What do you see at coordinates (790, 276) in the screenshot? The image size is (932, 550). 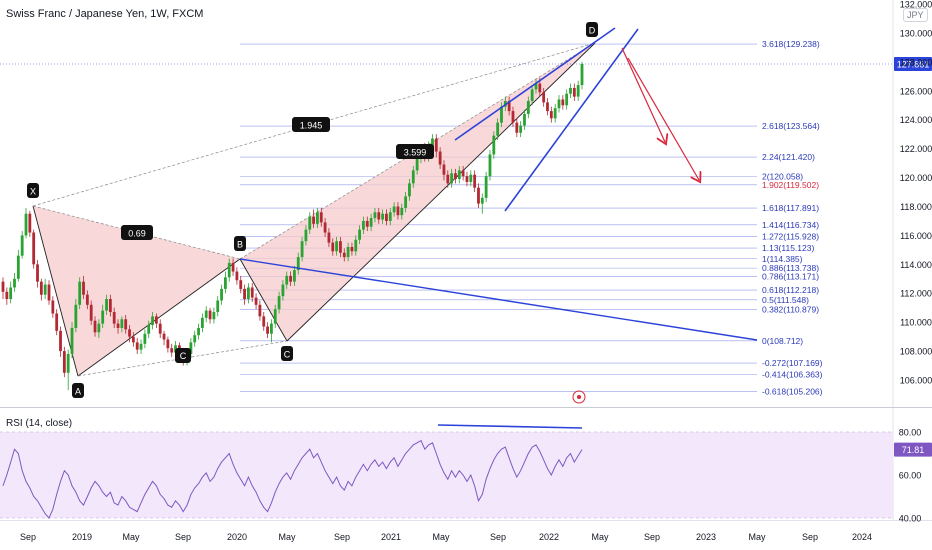 I see `fib-level-label: 0.786(113.171)` at bounding box center [790, 276].